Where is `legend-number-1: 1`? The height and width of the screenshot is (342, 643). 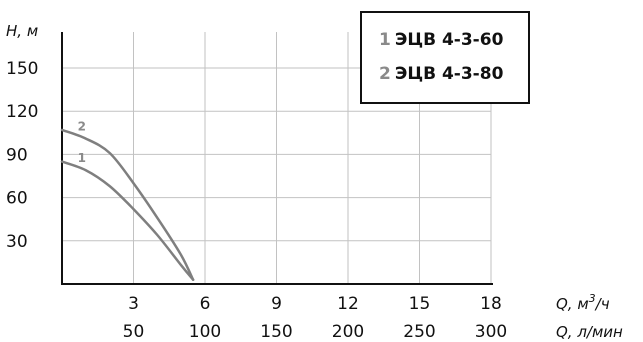
legend-number-1: 1 is located at coordinates (385, 40).